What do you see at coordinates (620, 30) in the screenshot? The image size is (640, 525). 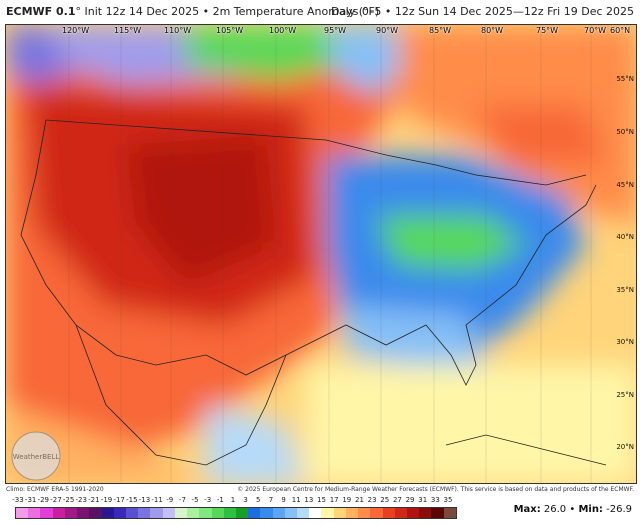 I see `lat-label: 60°N` at bounding box center [620, 30].